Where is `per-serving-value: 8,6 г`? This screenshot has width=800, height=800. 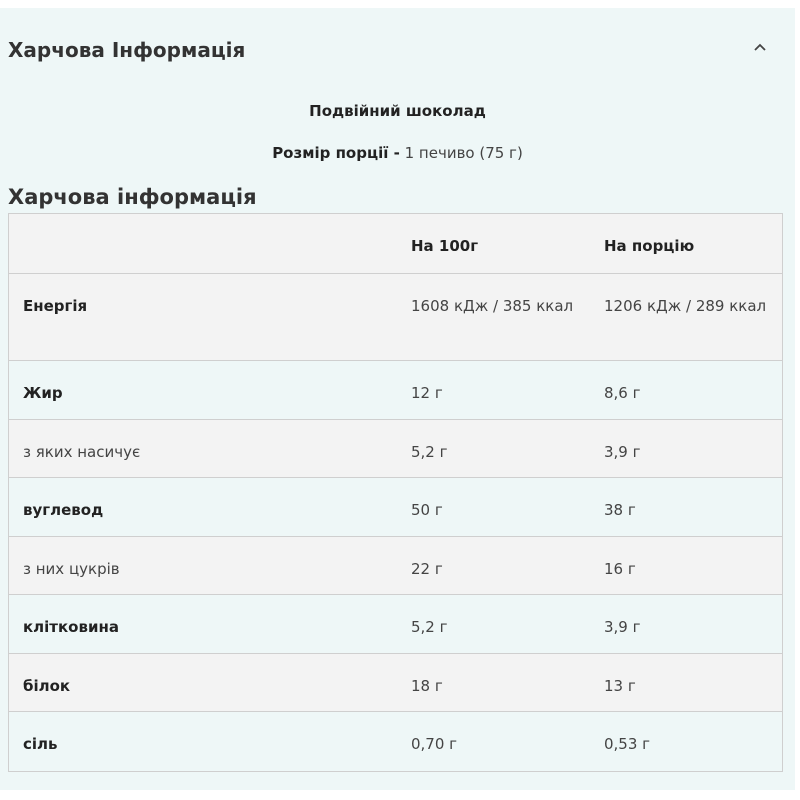 per-serving-value: 8,6 г is located at coordinates (622, 393).